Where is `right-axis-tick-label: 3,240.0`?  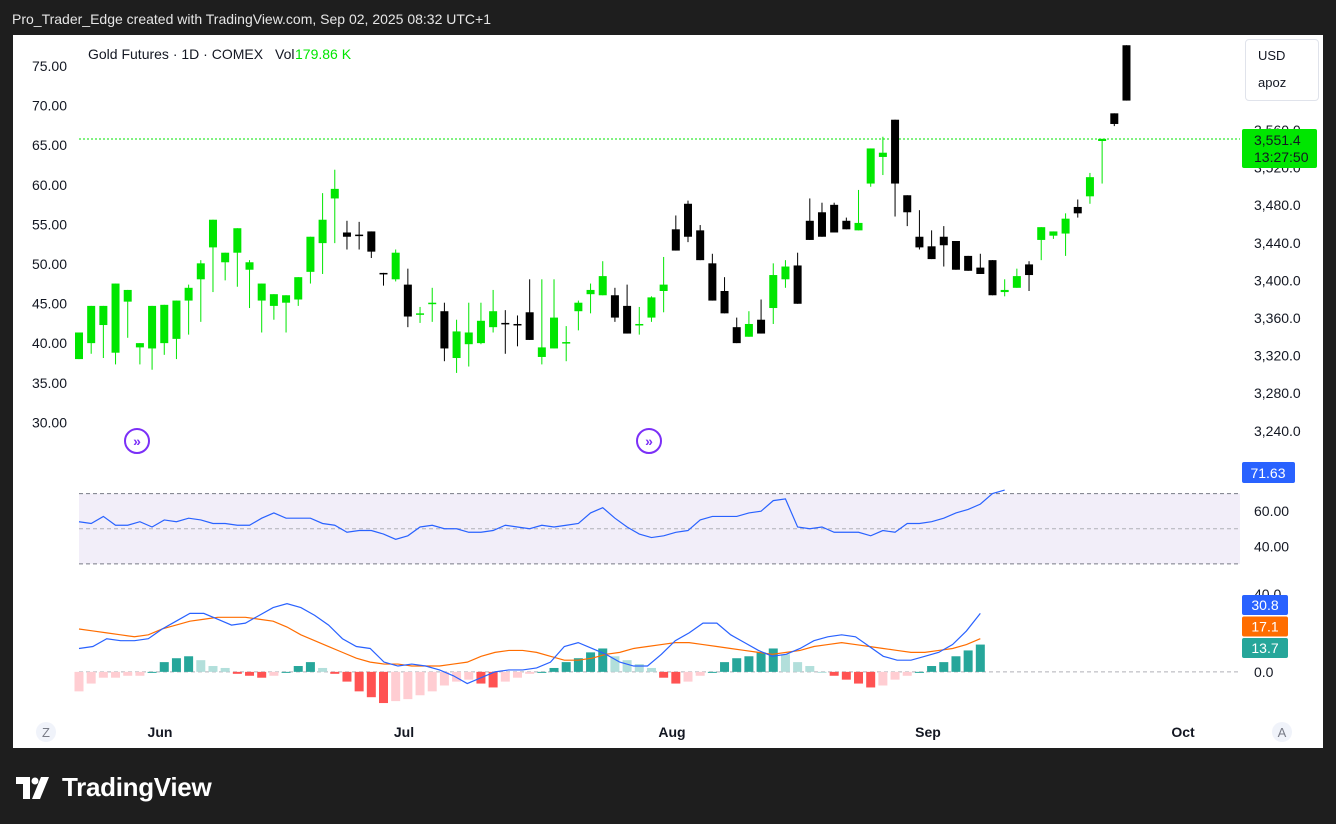
right-axis-tick-label: 3,240.0 is located at coordinates (1277, 431).